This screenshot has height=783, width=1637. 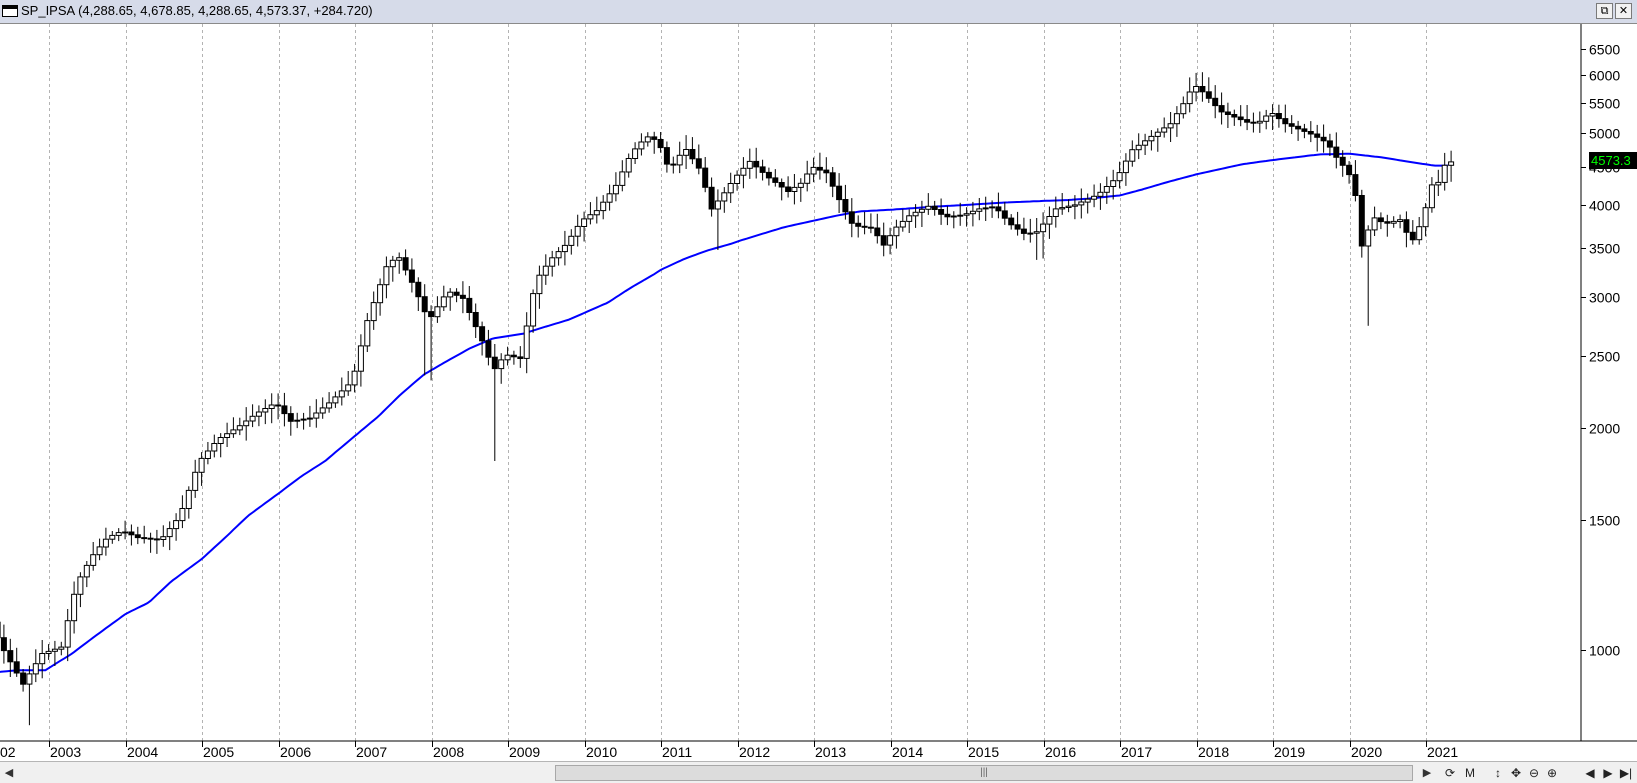 What do you see at coordinates (907, 752) in the screenshot?
I see `time-tick-label: 2014` at bounding box center [907, 752].